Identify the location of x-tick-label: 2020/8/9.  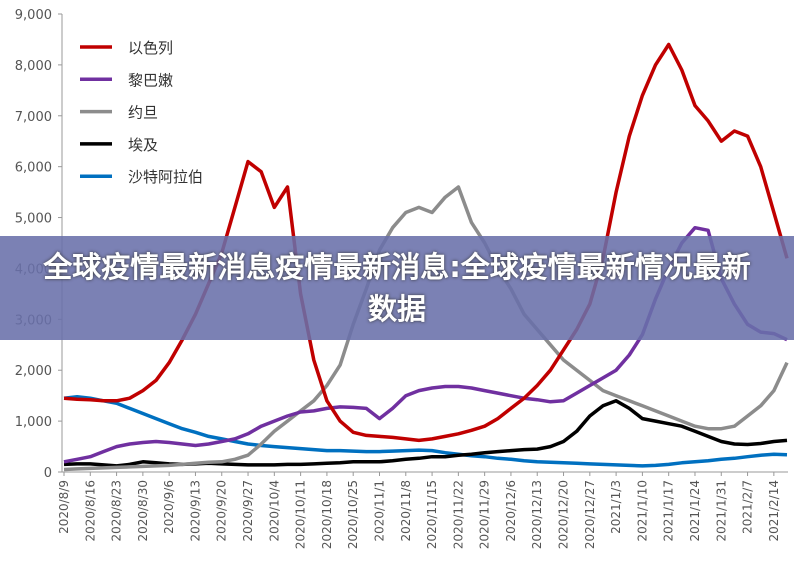
(64, 507).